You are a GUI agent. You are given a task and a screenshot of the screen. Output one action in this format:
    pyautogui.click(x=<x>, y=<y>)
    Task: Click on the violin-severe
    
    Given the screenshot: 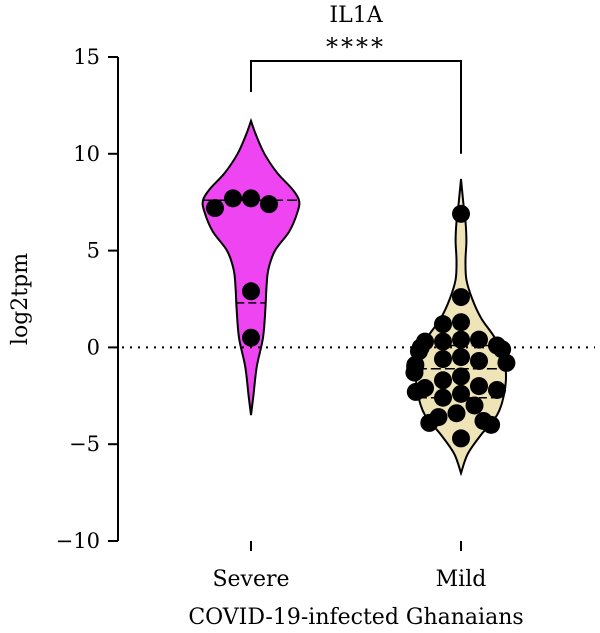 What is the action you would take?
    pyautogui.click(x=251, y=266)
    